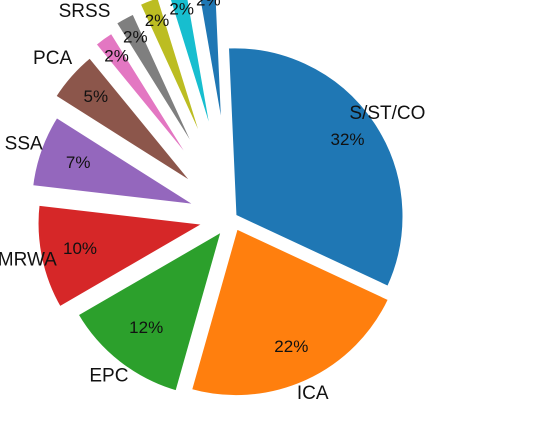 The height and width of the screenshot is (432, 550). I want to click on pie-slice-pca, so click(125, 121).